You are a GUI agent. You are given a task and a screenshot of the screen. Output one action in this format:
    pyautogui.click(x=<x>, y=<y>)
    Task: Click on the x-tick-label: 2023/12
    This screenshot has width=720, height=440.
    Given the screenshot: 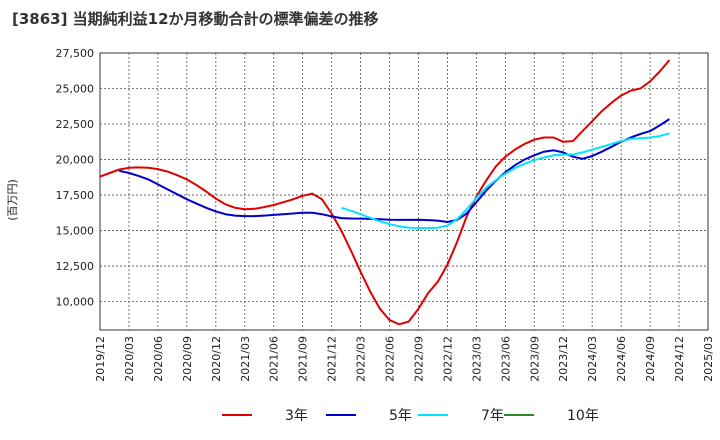 What is the action you would take?
    pyautogui.click(x=563, y=359)
    